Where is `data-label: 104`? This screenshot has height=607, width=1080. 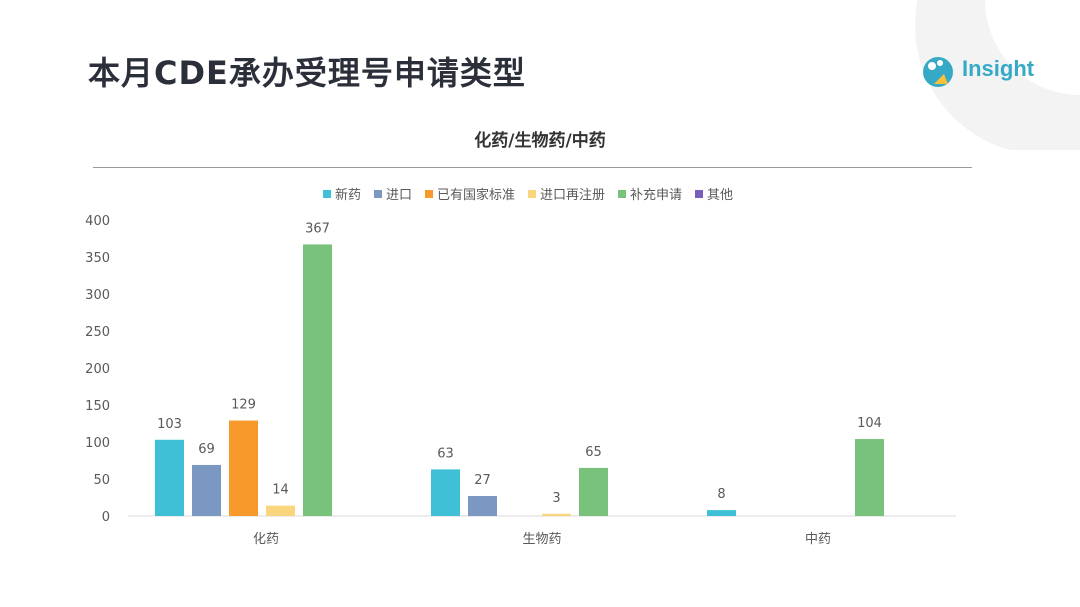
data-label: 104 is located at coordinates (869, 423).